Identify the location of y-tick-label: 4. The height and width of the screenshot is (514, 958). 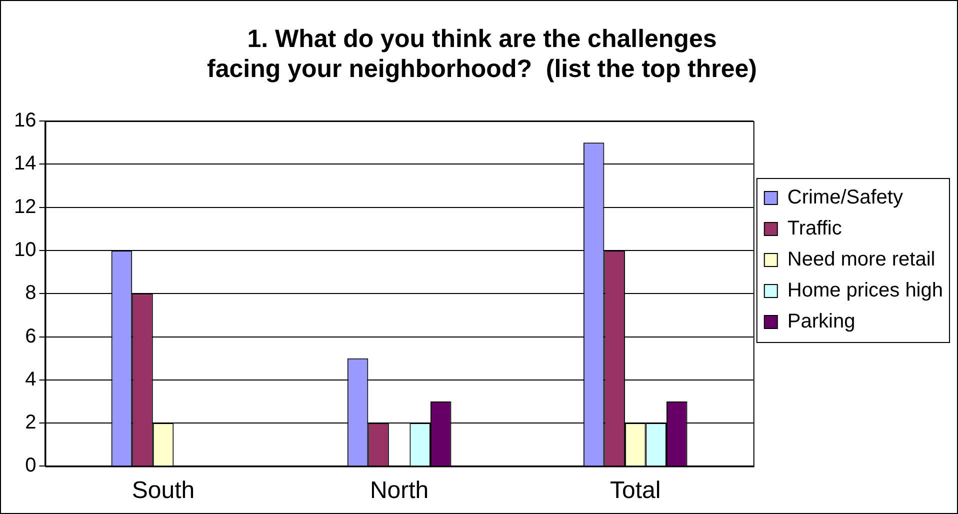
(30, 379).